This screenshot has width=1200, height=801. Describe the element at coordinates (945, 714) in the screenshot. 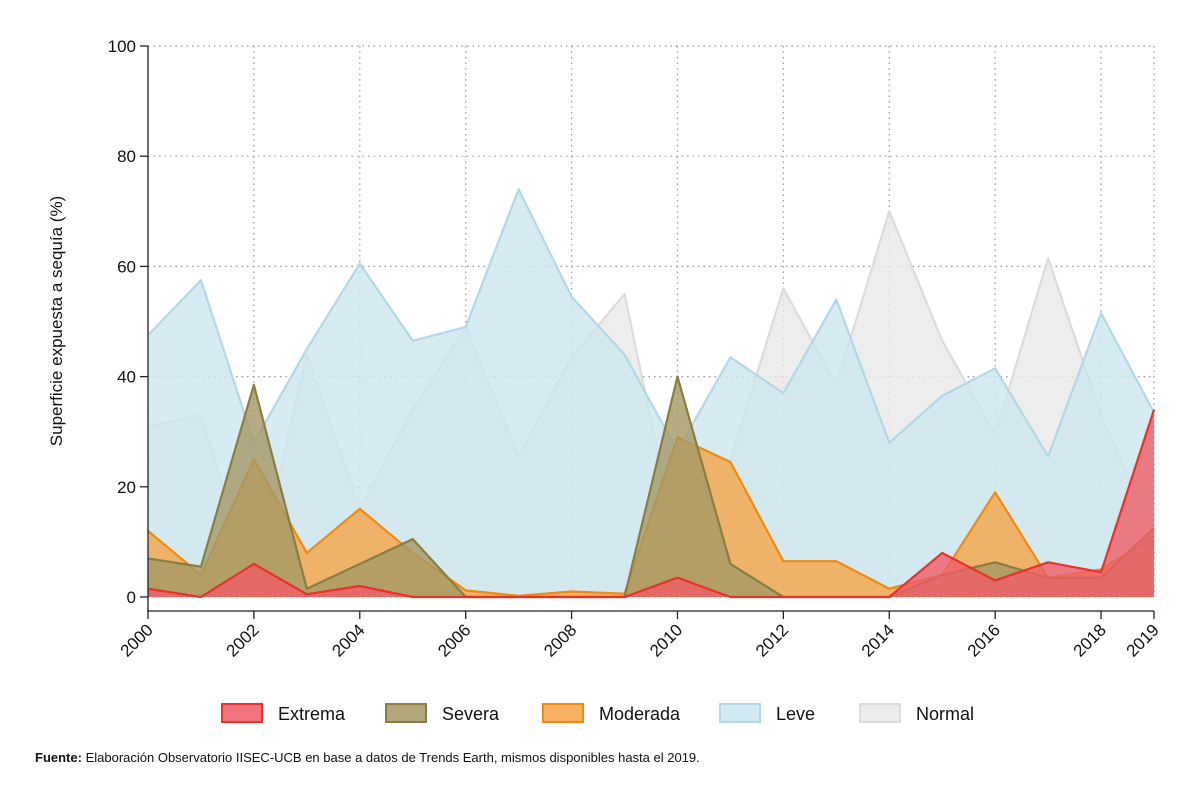

I see `legend-label: Normal` at that location.